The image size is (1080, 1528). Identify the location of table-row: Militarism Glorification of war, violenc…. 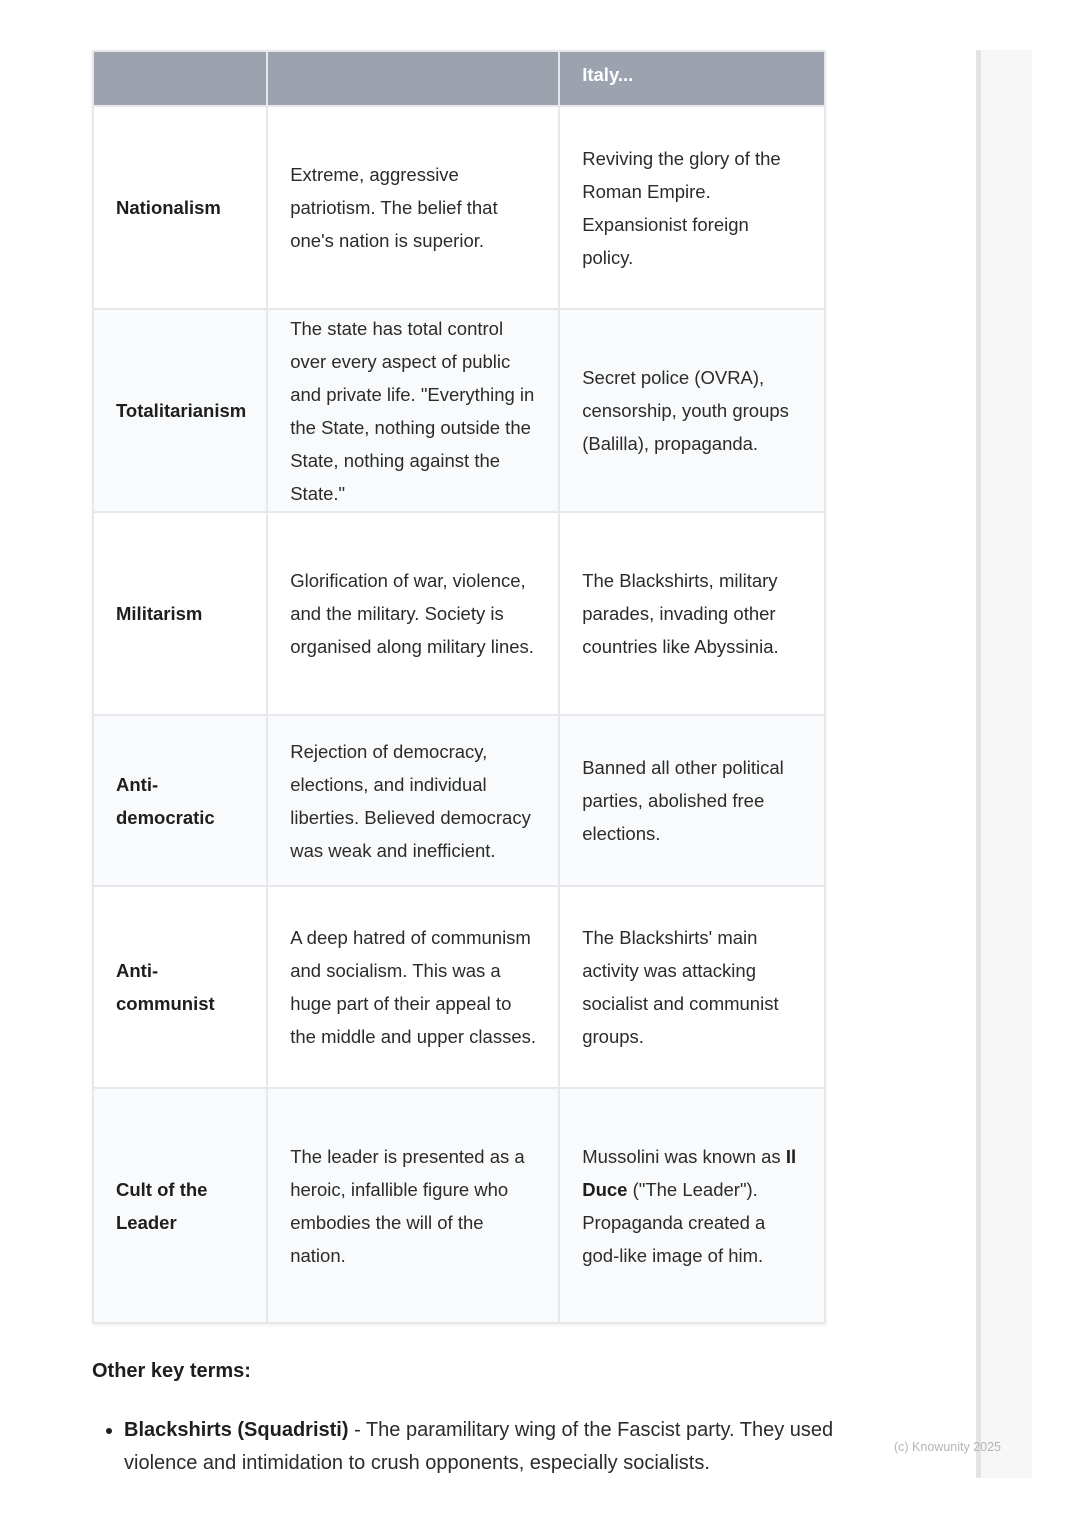
(458, 613).